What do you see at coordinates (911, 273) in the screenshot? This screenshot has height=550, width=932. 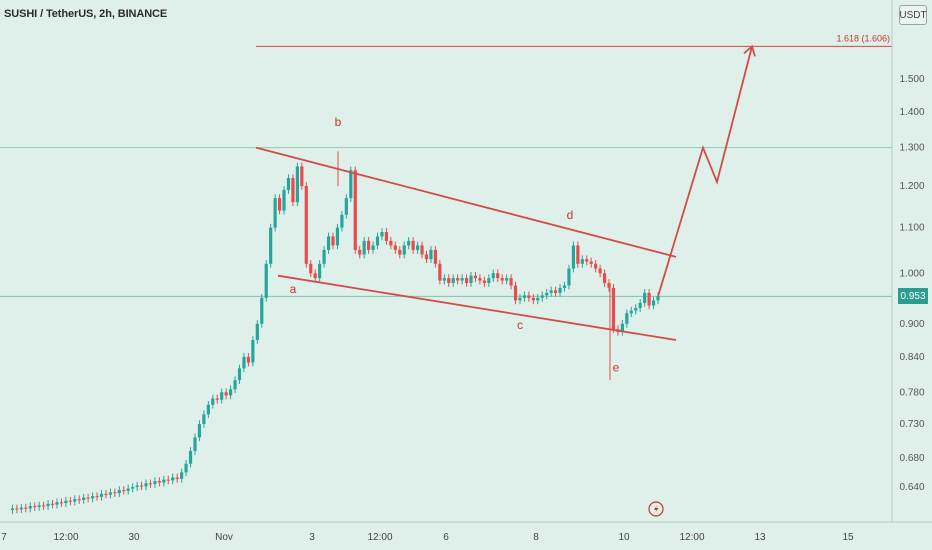 I see `price-tick: 1.000` at bounding box center [911, 273].